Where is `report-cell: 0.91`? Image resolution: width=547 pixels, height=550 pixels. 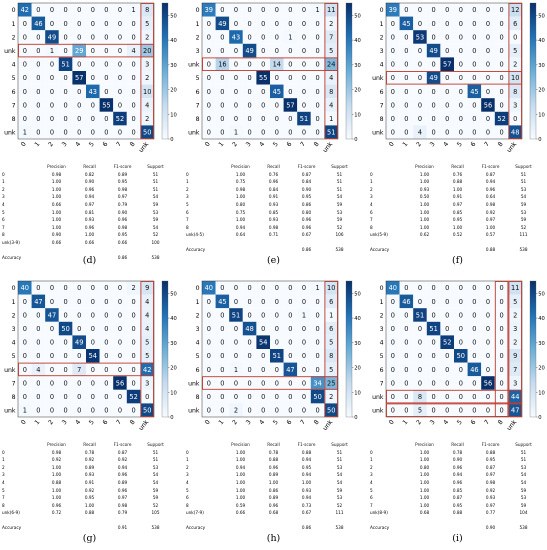
report-cell: 0.91 is located at coordinates (457, 197).